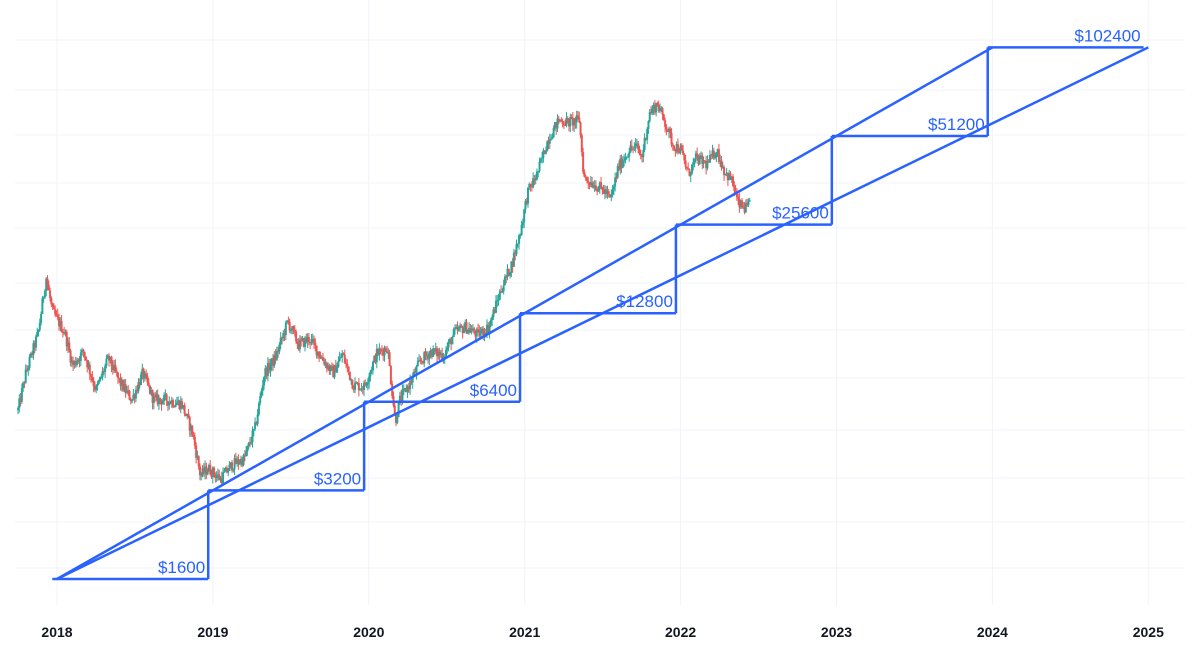 The height and width of the screenshot is (657, 1200). I want to click on x-tick-label: 2018, so click(56, 632).